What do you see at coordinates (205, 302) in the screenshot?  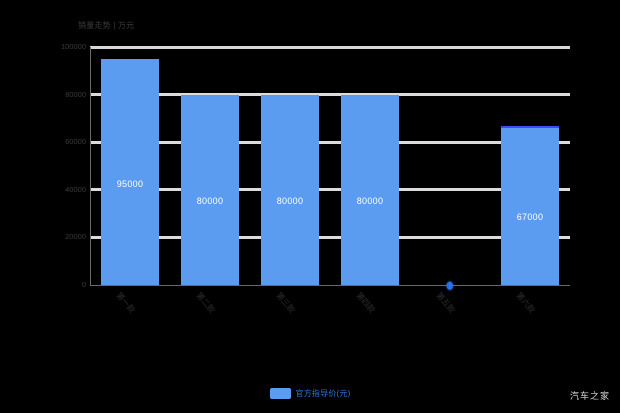 I see `x-axis-category-label: 第二款` at bounding box center [205, 302].